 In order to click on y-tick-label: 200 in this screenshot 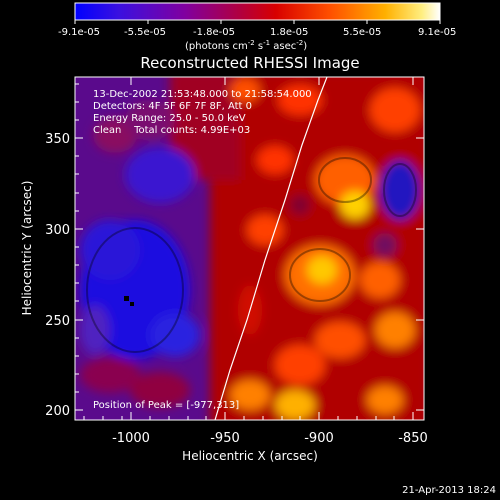, I will do `click(57, 411)`.